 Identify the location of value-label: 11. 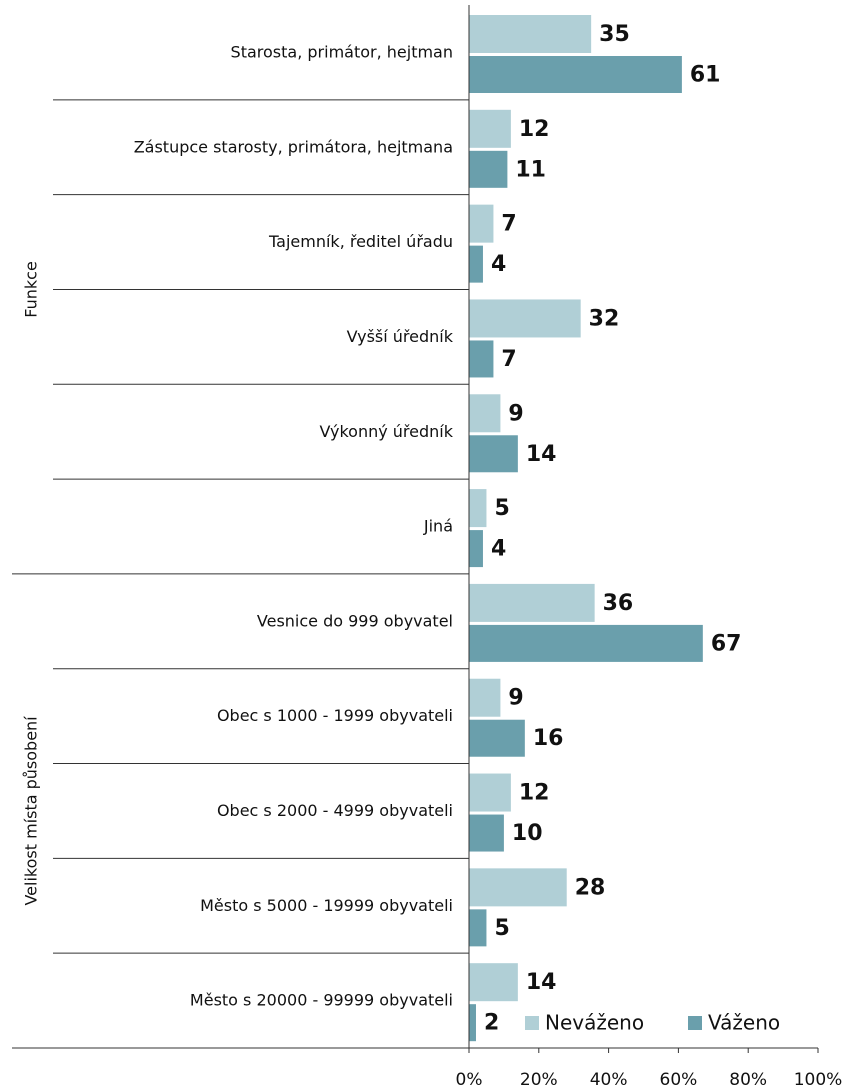
(530, 169).